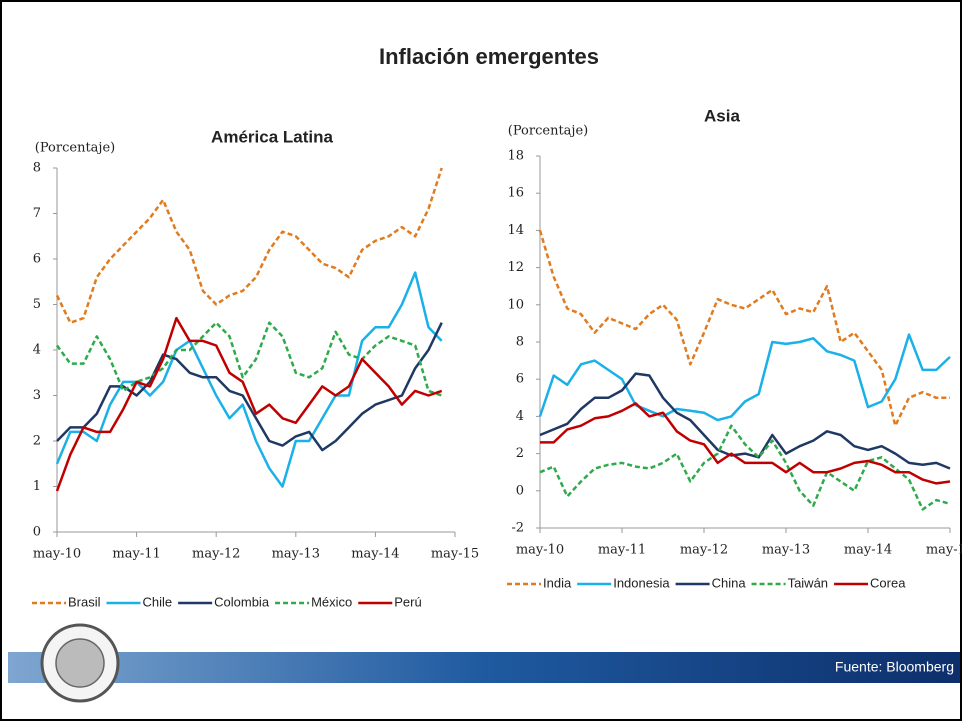 The width and height of the screenshot is (962, 721). I want to click on chart-title: Asia, so click(722, 115).